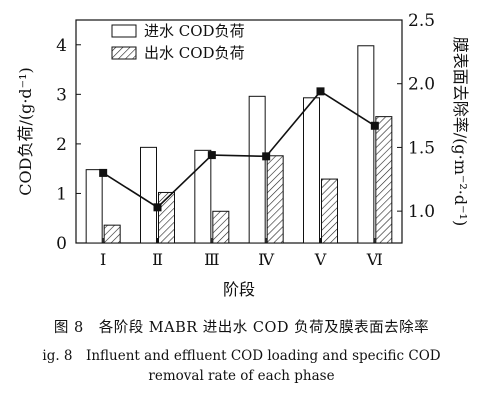  Describe the element at coordinates (103, 259) in the screenshot. I see `x-axis-tick-label: Ⅰ` at that location.